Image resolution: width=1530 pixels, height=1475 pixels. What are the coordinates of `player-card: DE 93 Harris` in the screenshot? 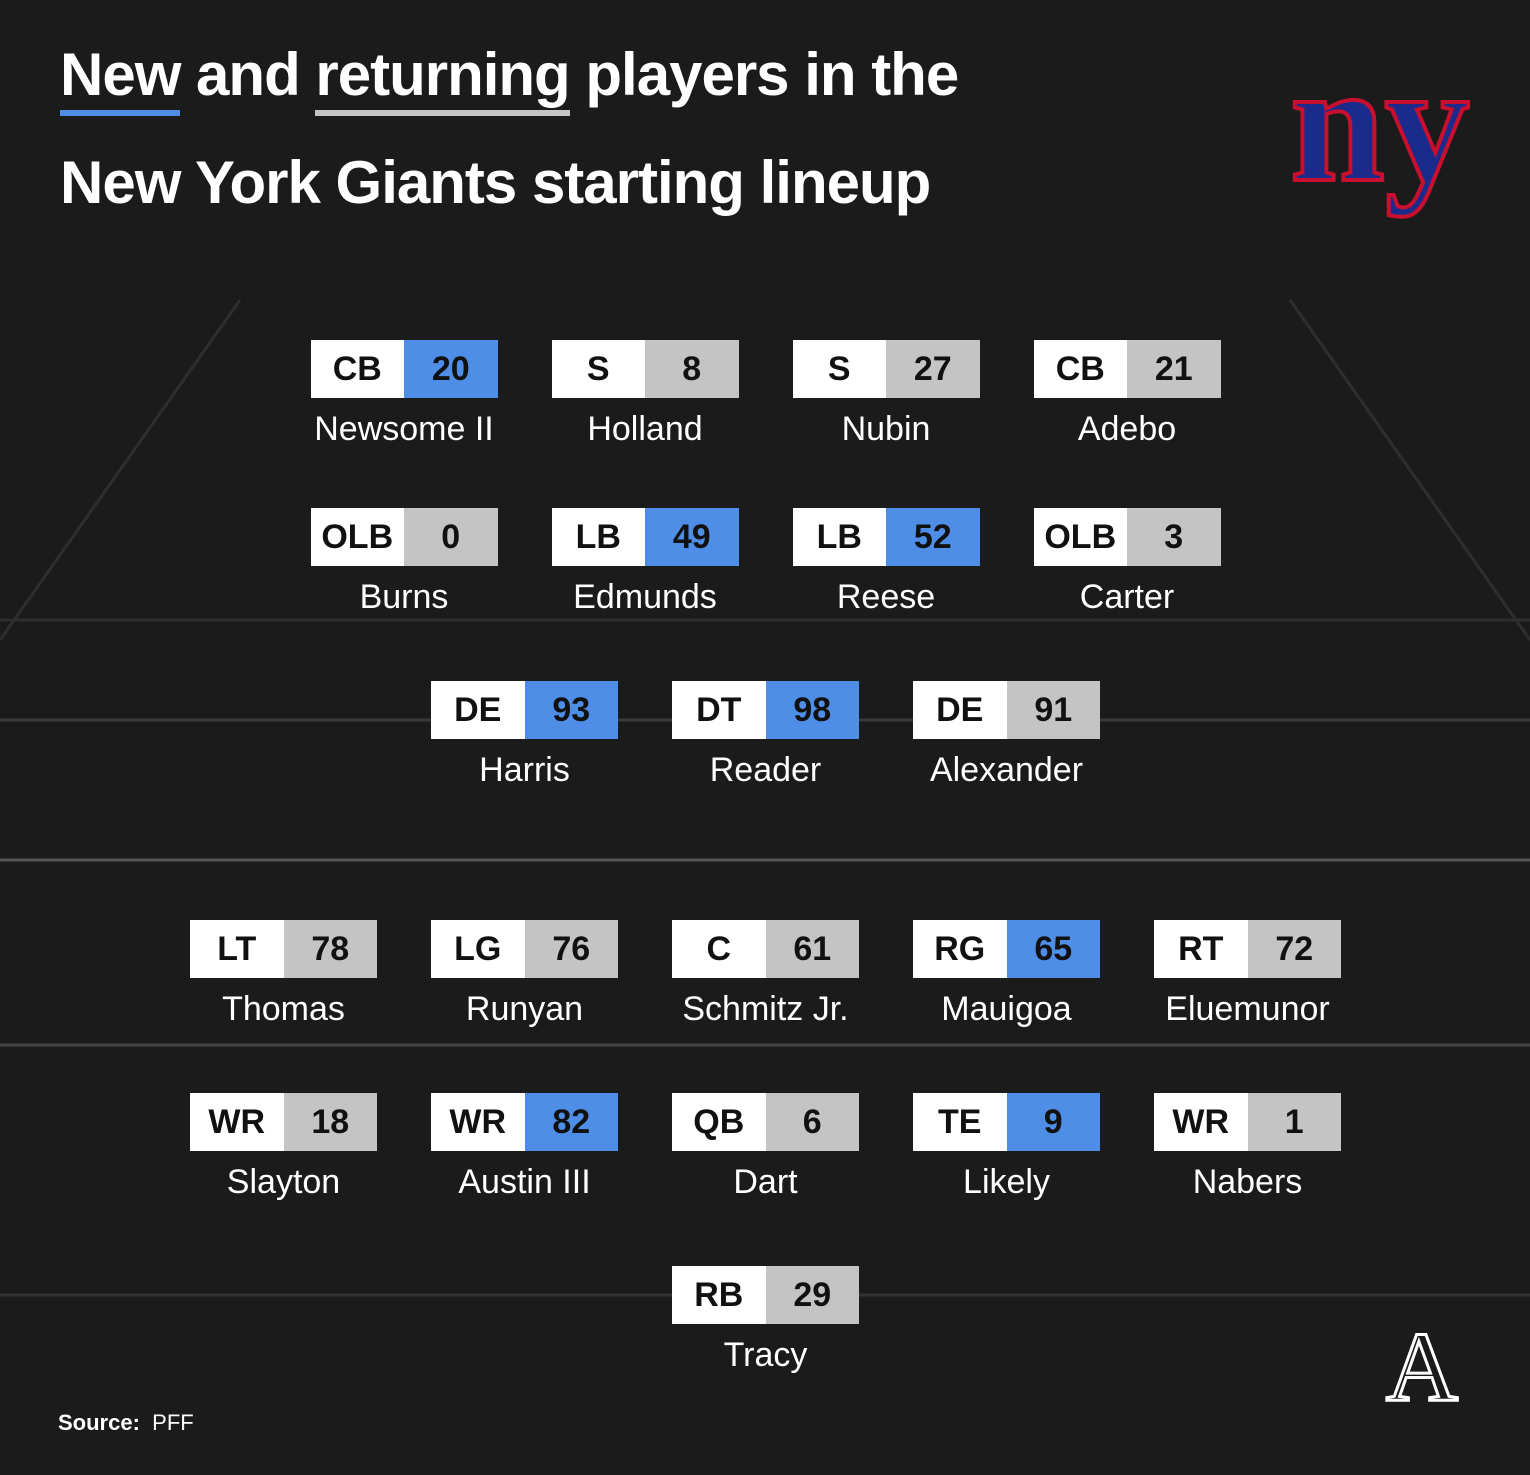 It's located at (524, 735).